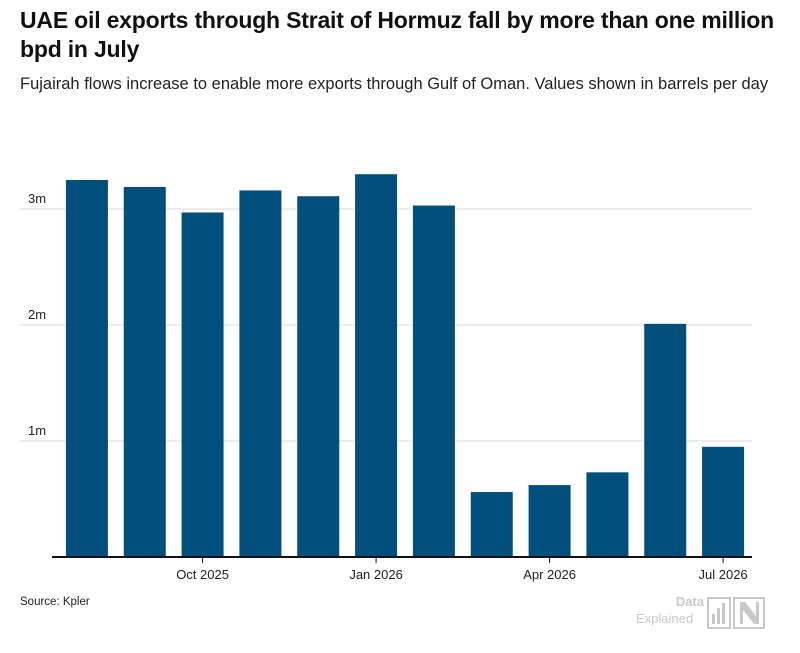  I want to click on y-tick-label: 3m, so click(37, 198).